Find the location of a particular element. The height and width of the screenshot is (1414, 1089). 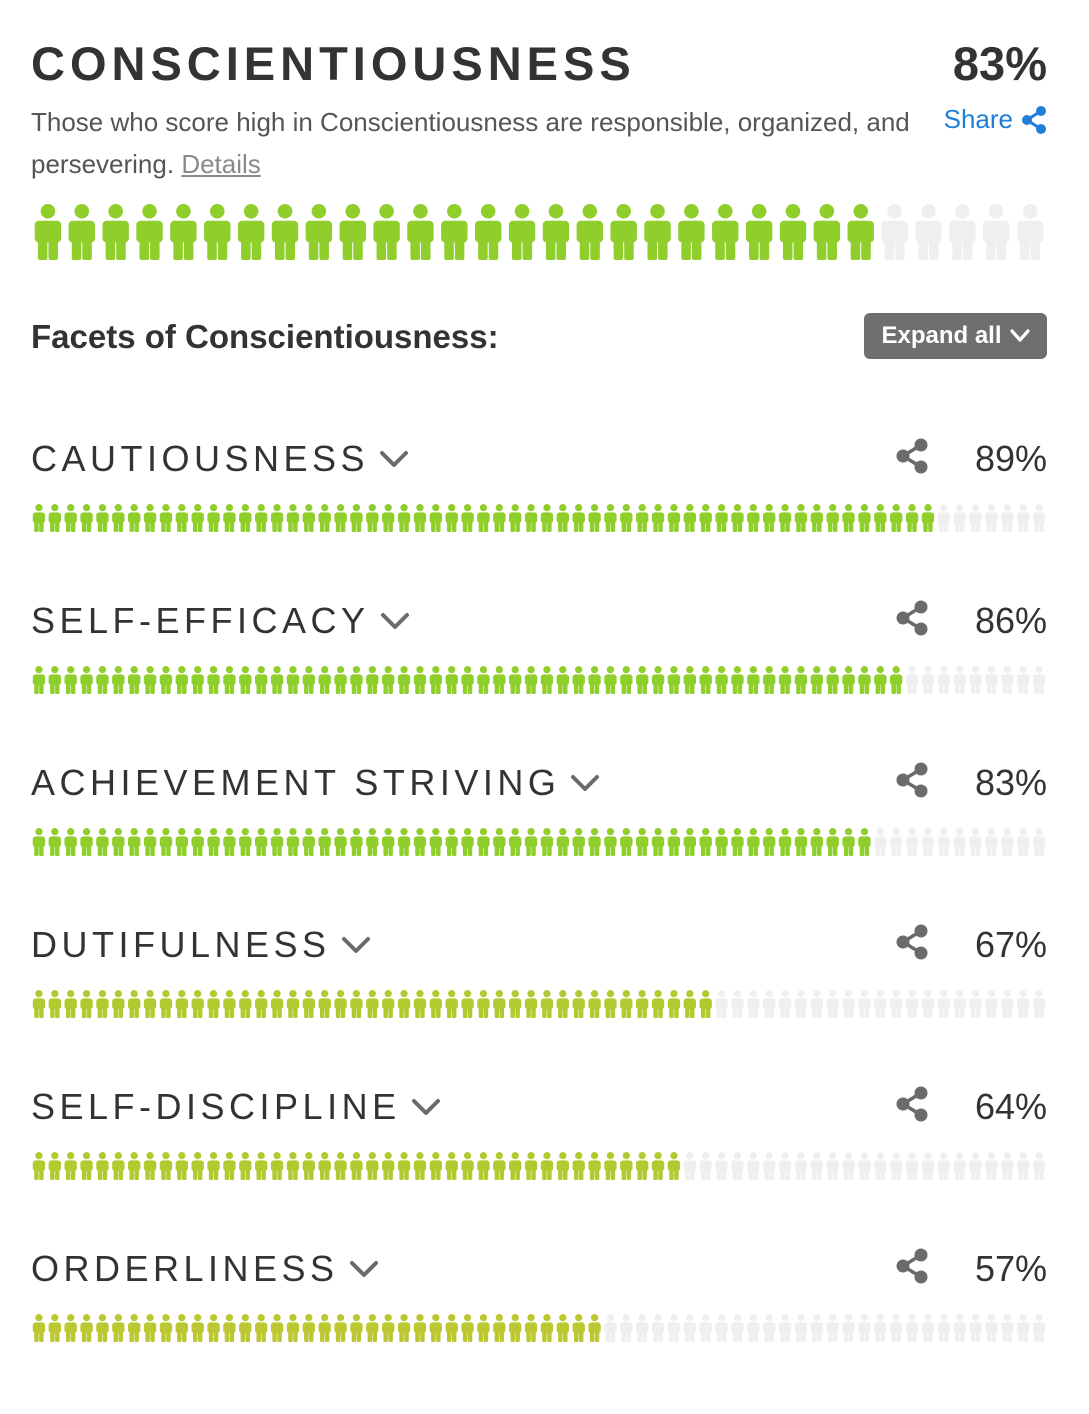

facet-dutifulness: DUTIFULNESS 67% is located at coordinates (539, 977).